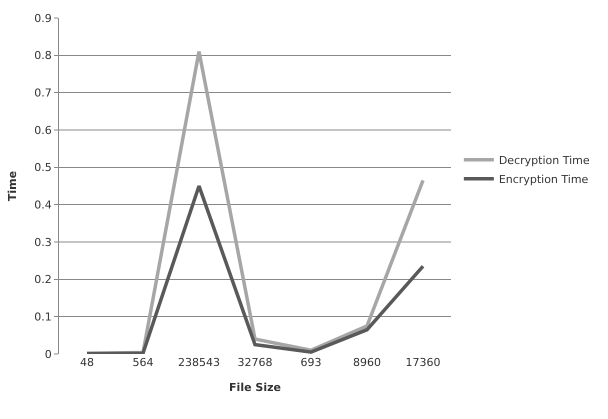  What do you see at coordinates (87, 362) in the screenshot?
I see `x-tick-label: 48` at bounding box center [87, 362].